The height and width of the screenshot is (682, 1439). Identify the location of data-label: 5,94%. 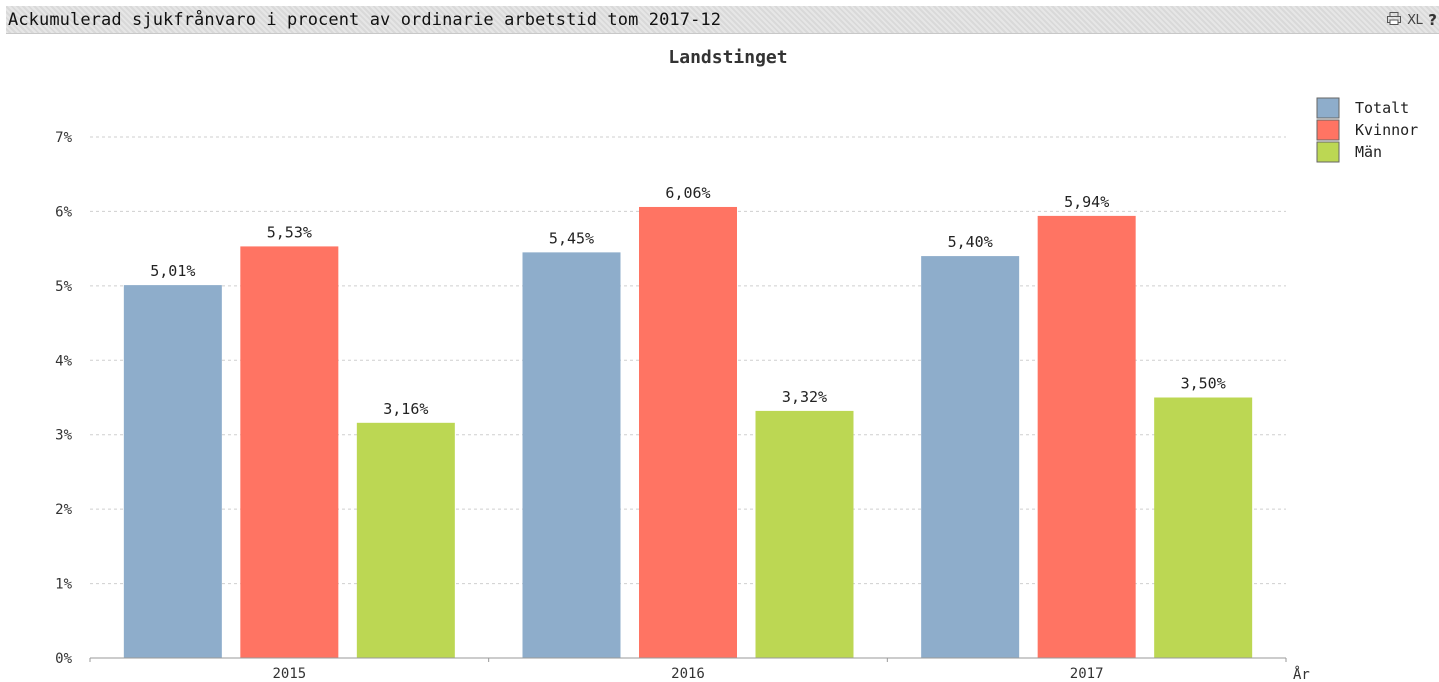
(1086, 202).